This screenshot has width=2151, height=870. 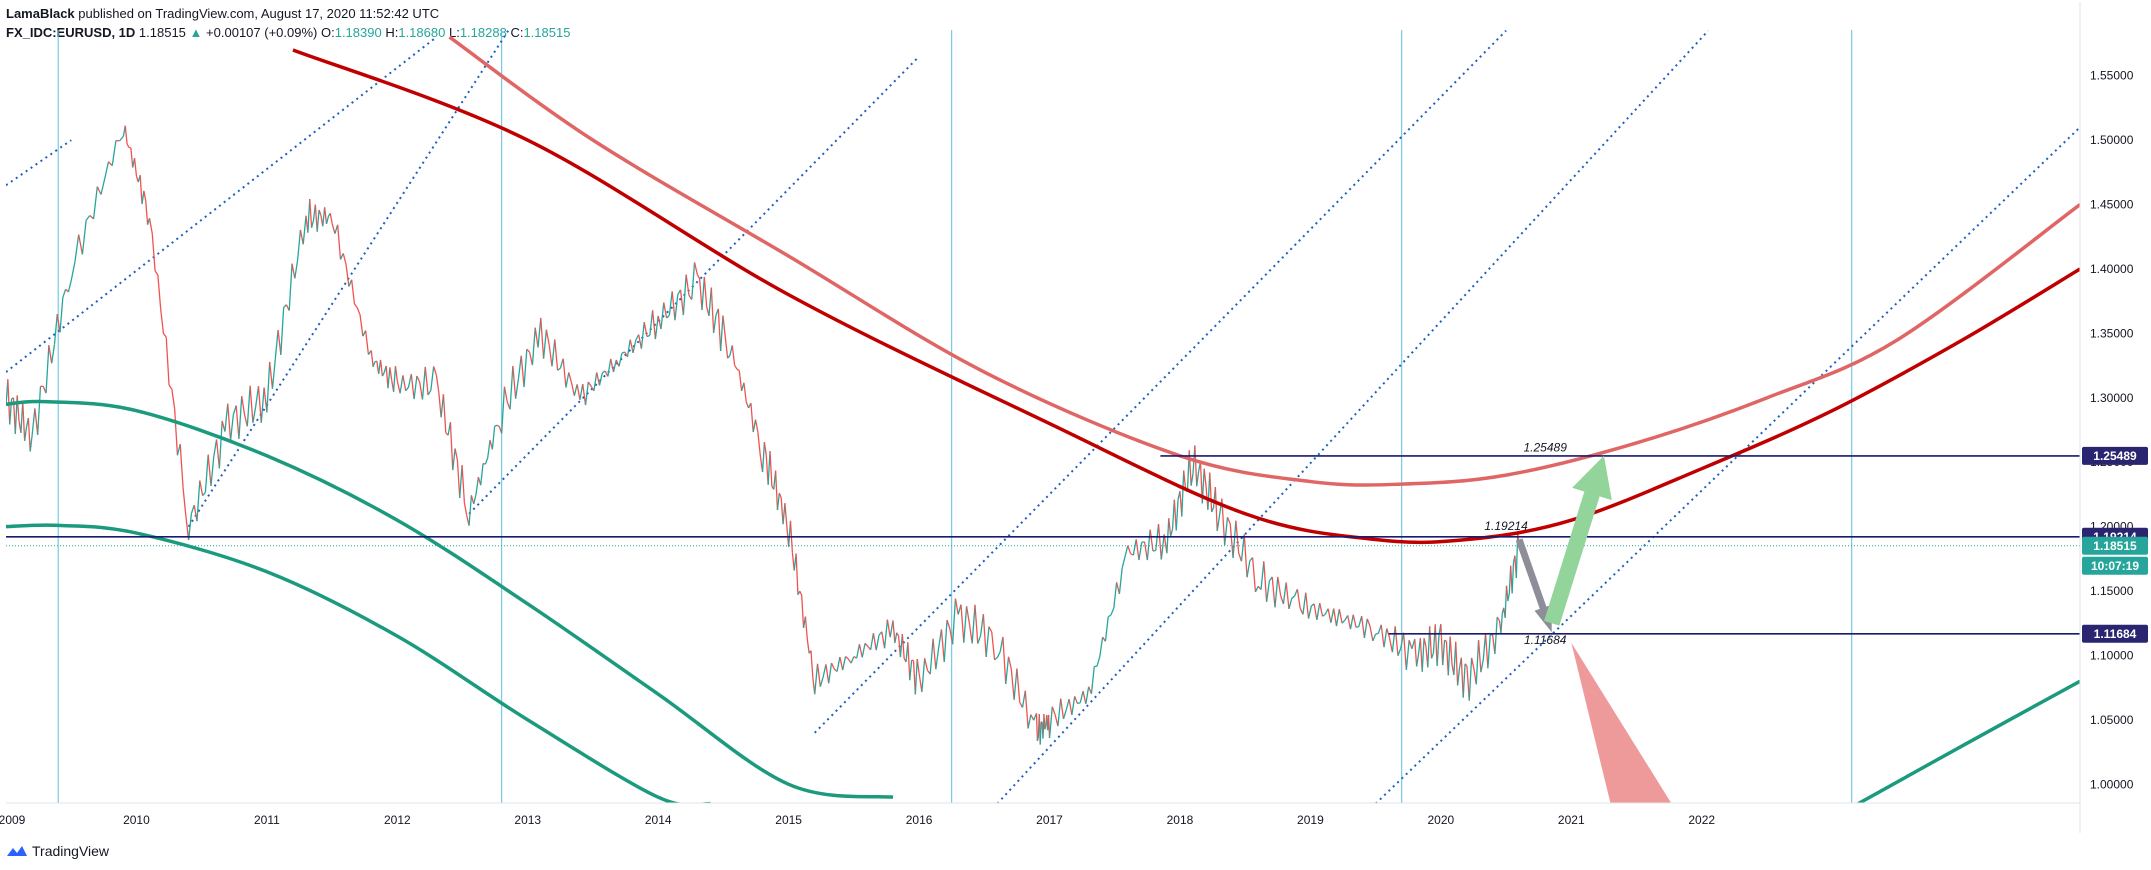 I want to click on level-price-tag, so click(x=2115, y=455).